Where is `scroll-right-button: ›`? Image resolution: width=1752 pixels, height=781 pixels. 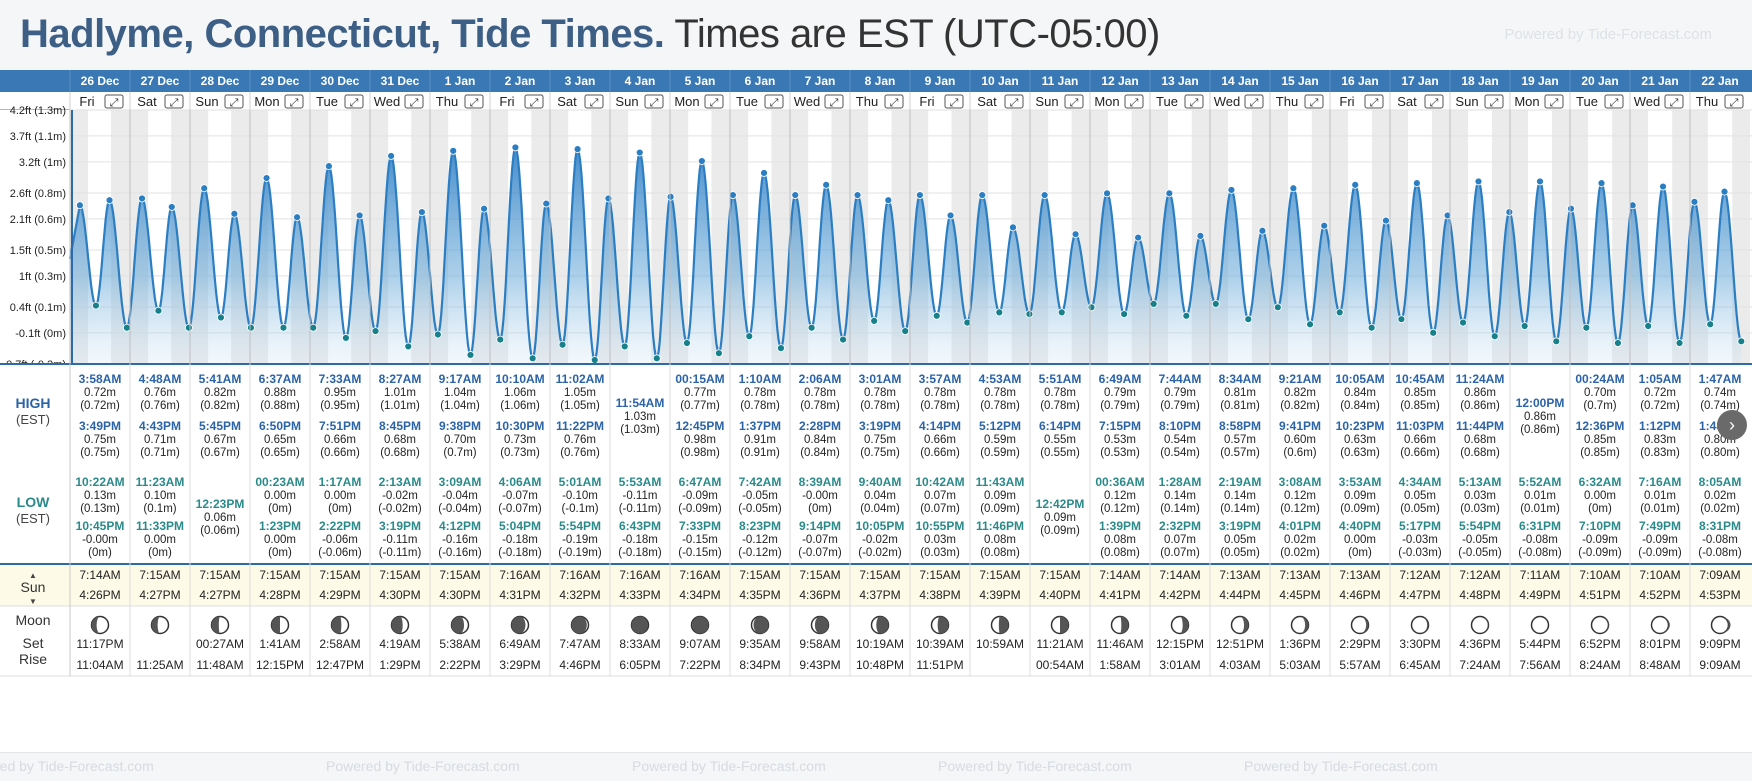
scroll-right-button: › is located at coordinates (1732, 425).